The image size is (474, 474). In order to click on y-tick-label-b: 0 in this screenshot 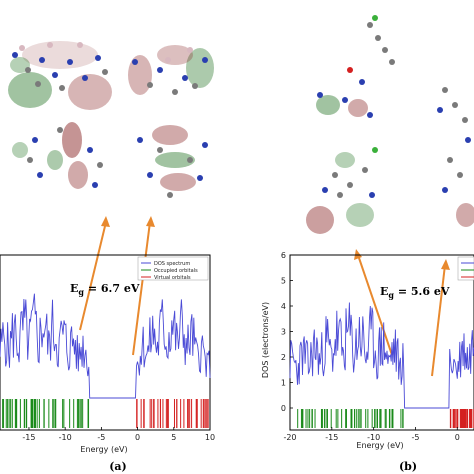, I will do `click(283, 408)`.